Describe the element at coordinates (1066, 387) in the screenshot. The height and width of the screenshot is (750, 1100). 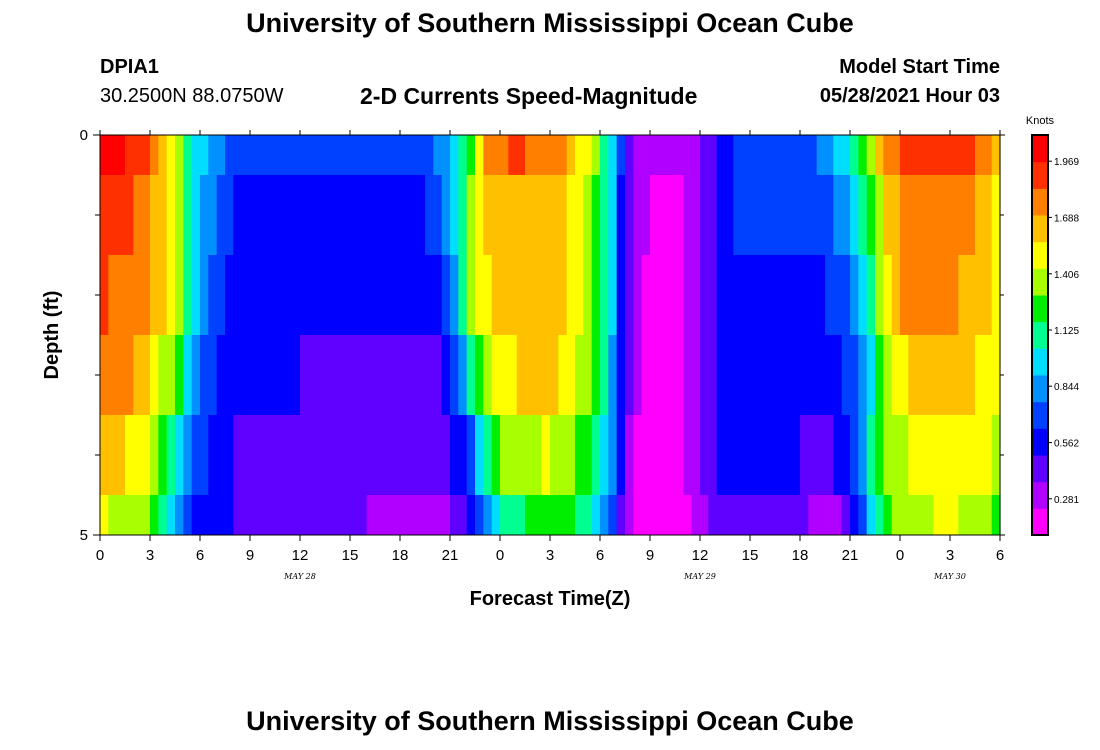
I see `colorbar-tick-label: 0.844` at that location.